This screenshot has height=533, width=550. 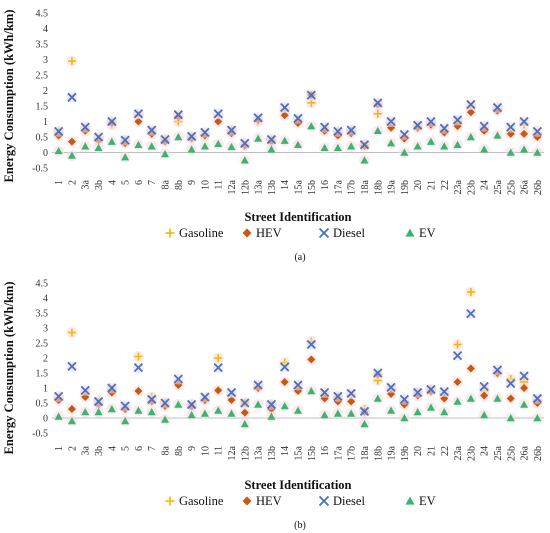 I want to click on x-tick-label: 26b, so click(x=538, y=453).